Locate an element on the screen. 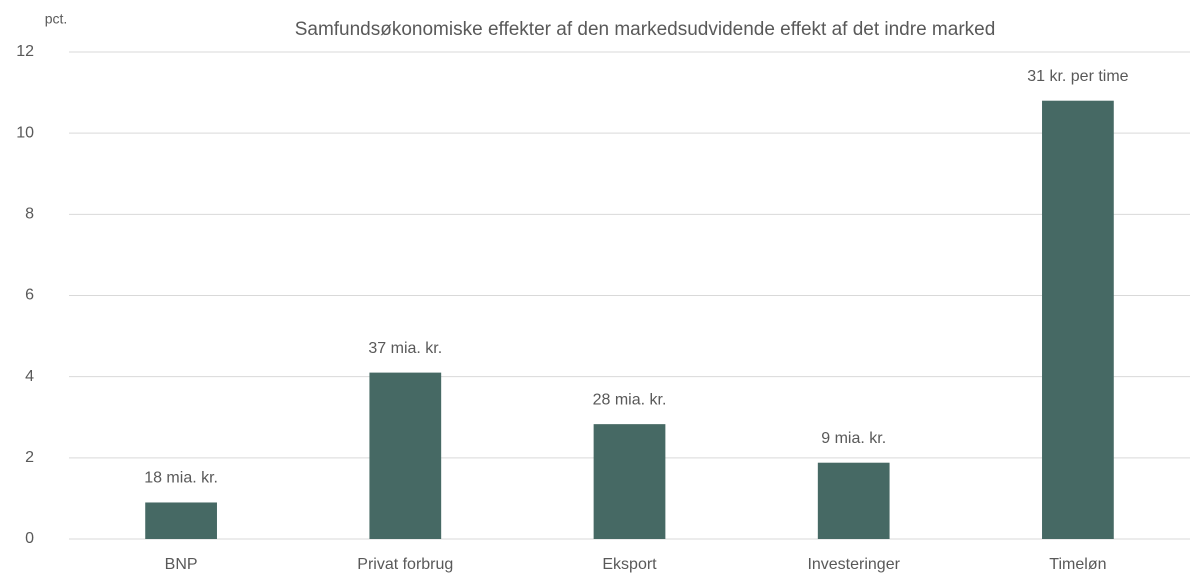  x-tick-label: Timeløn is located at coordinates (1077, 564).